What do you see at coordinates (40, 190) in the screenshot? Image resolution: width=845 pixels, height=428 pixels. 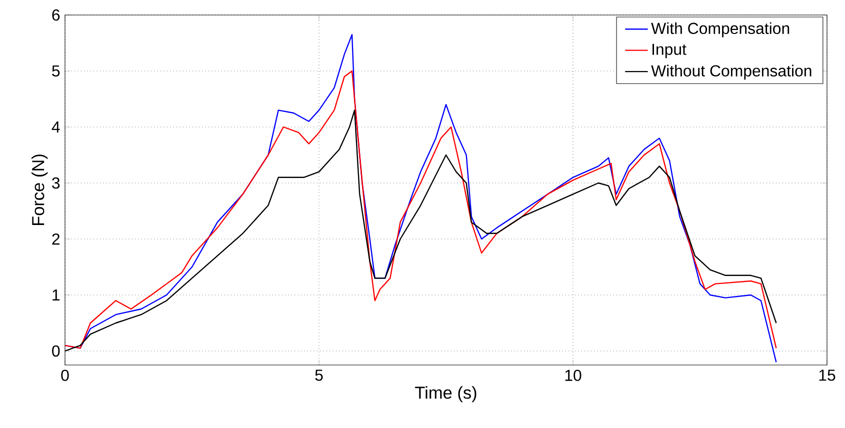 I see `y-axis-title: Force (N)` at bounding box center [40, 190].